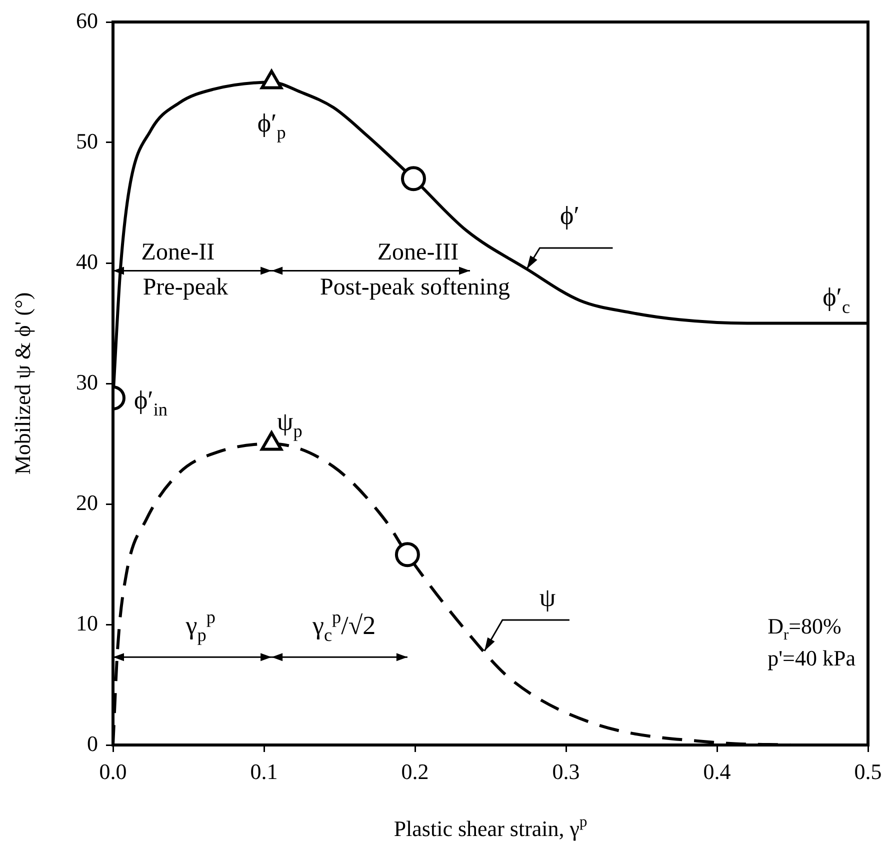 The image size is (892, 858). I want to click on annotation: Zone-III, so click(418, 253).